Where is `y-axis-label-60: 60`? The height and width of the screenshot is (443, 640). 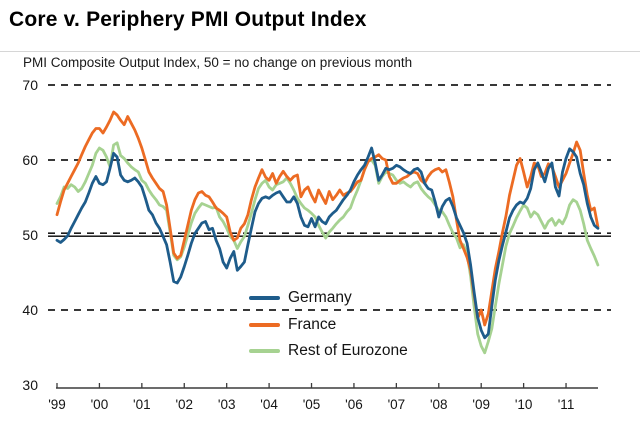
y-axis-label-60: 60 is located at coordinates (30, 160).